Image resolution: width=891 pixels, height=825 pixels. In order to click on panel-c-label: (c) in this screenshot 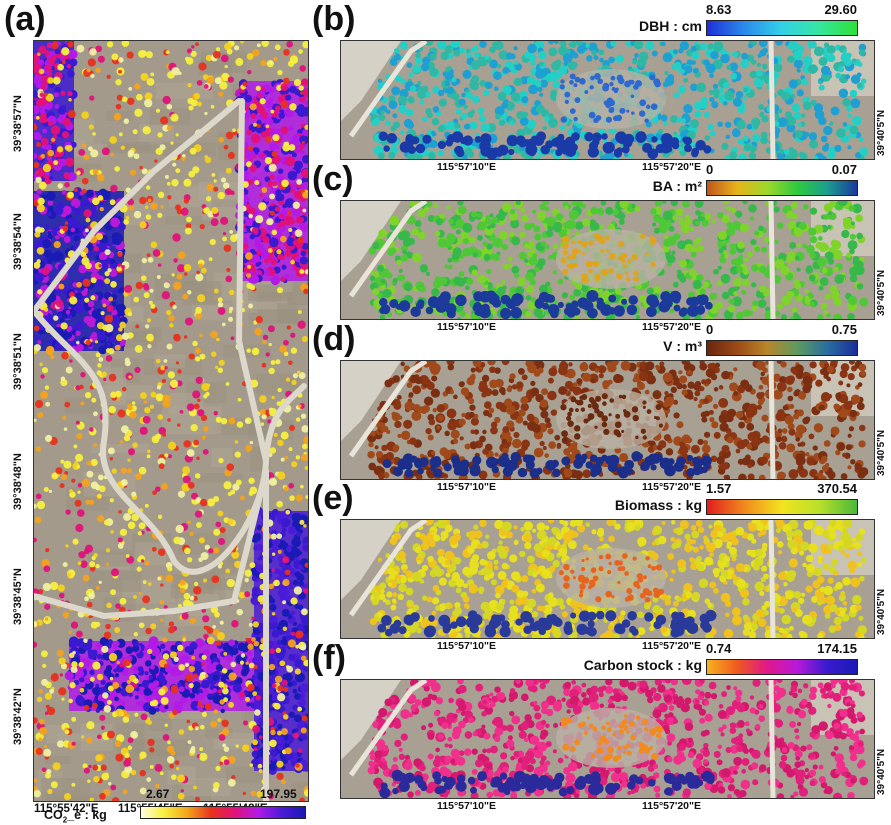, I will do `click(333, 179)`.